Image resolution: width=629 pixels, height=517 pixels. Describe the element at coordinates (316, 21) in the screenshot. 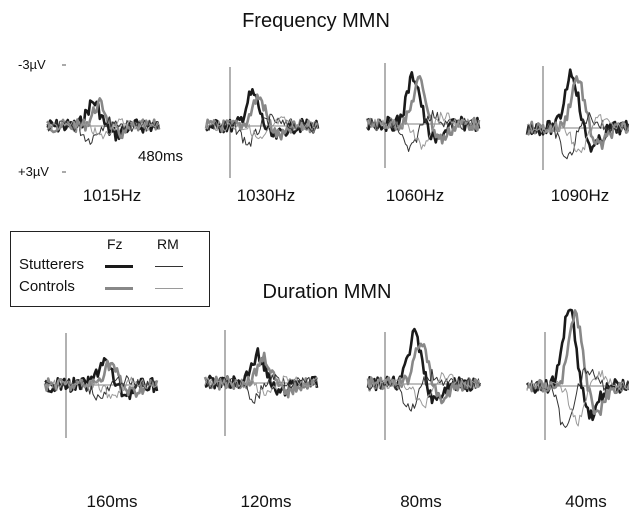

I see `frequency-mmn-title: Frequency MMN` at that location.